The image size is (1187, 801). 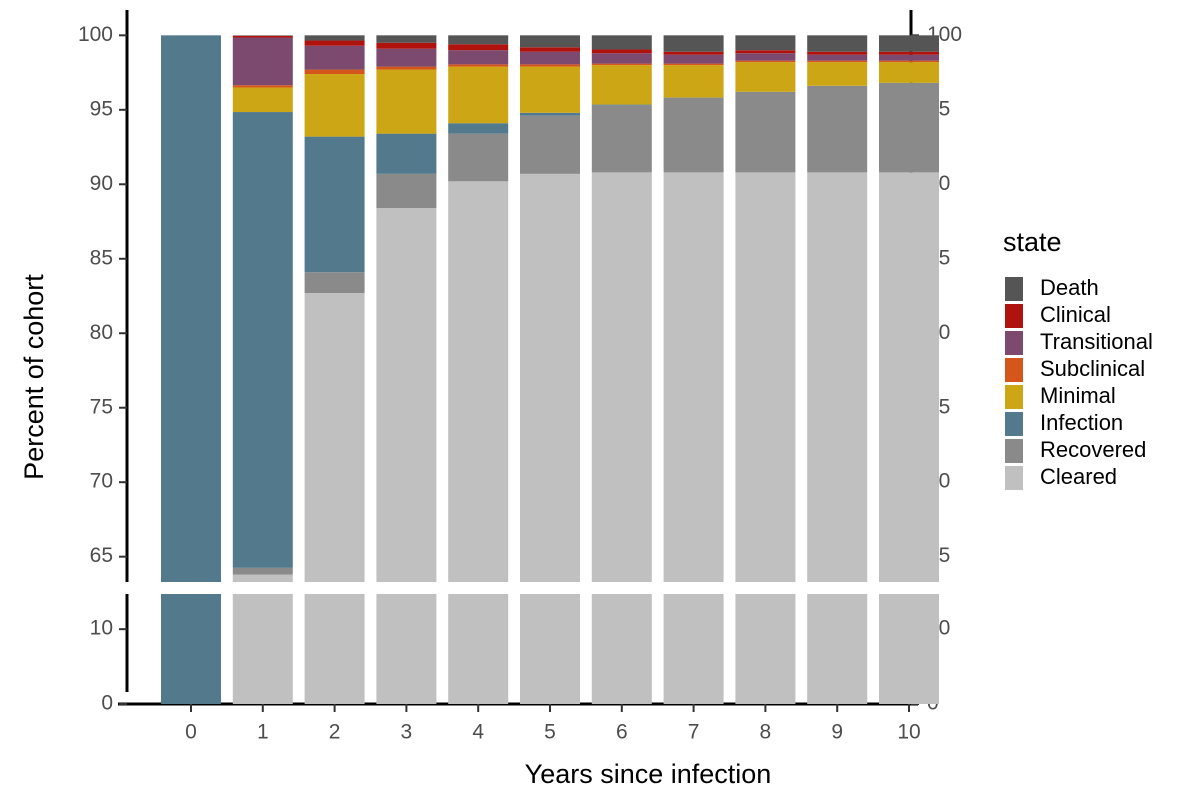 What do you see at coordinates (191, 732) in the screenshot?
I see `x-tick-label: 0` at bounding box center [191, 732].